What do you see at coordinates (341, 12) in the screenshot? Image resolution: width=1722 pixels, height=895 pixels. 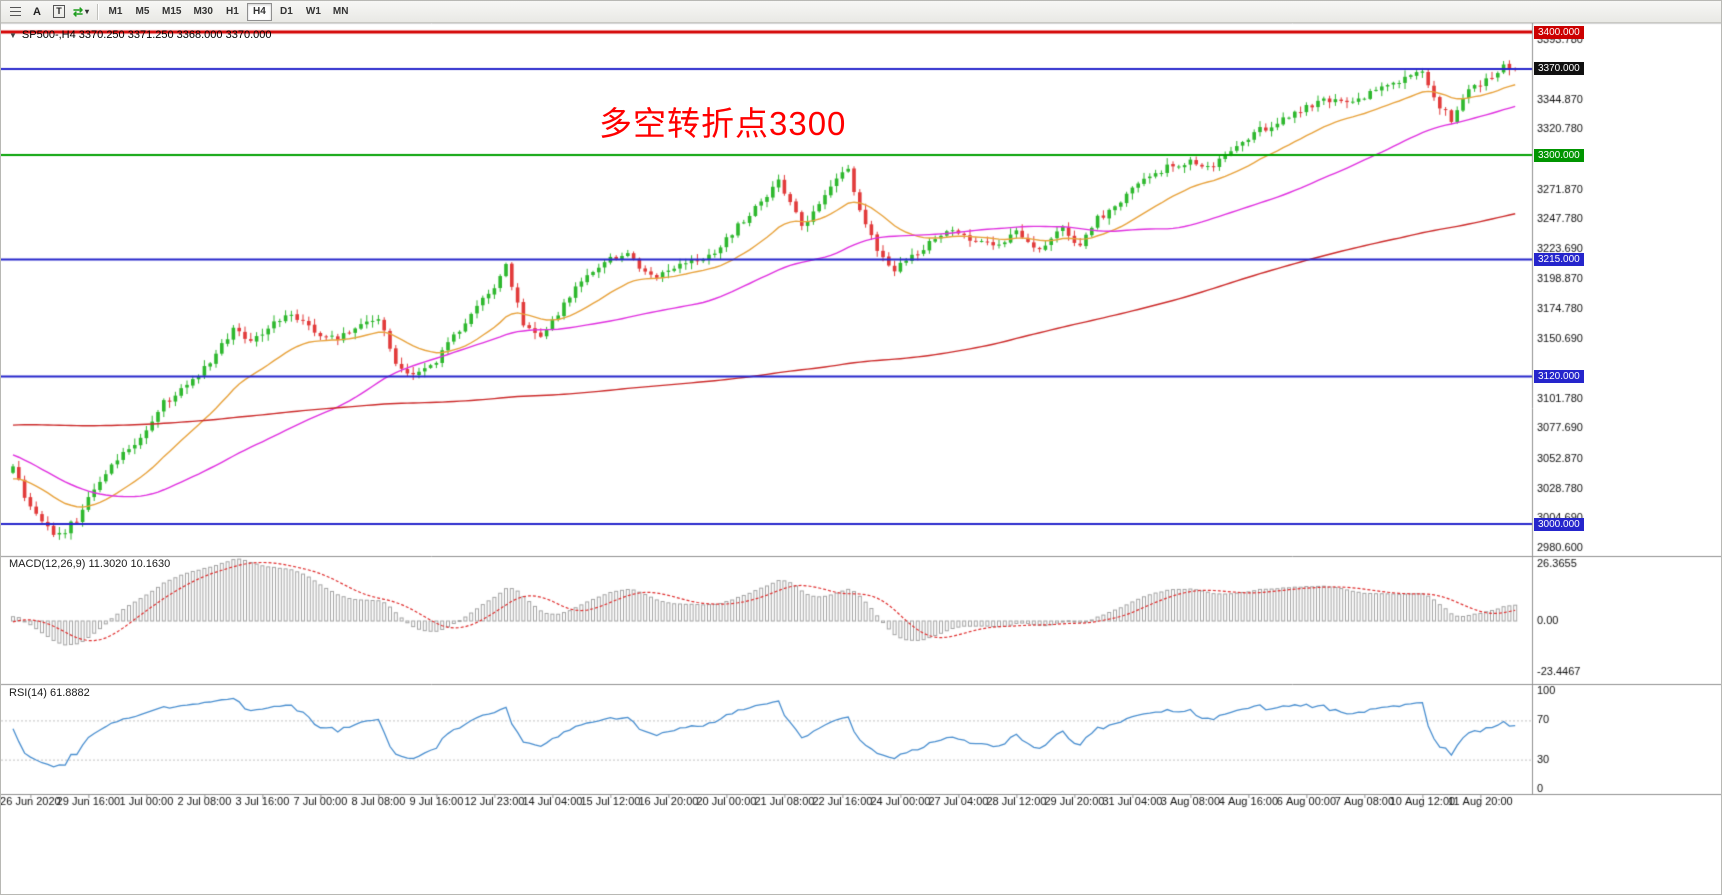 I see `timeframe-button-mn: MN` at bounding box center [341, 12].